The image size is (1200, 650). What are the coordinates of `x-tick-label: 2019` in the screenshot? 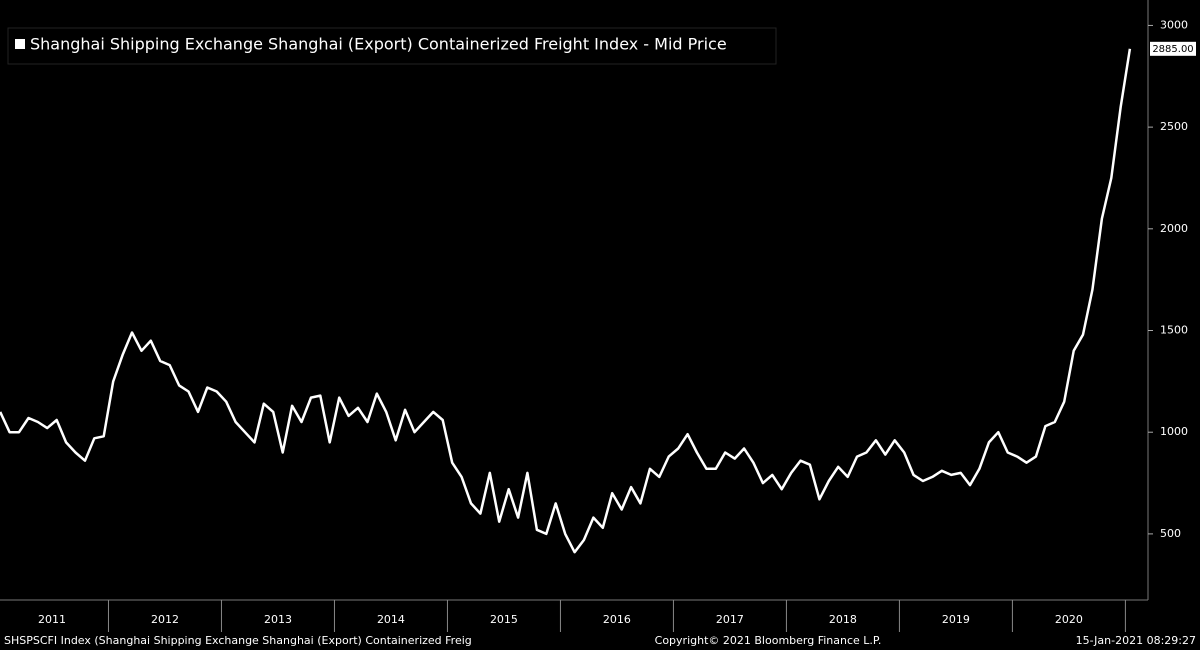 It's located at (956, 619).